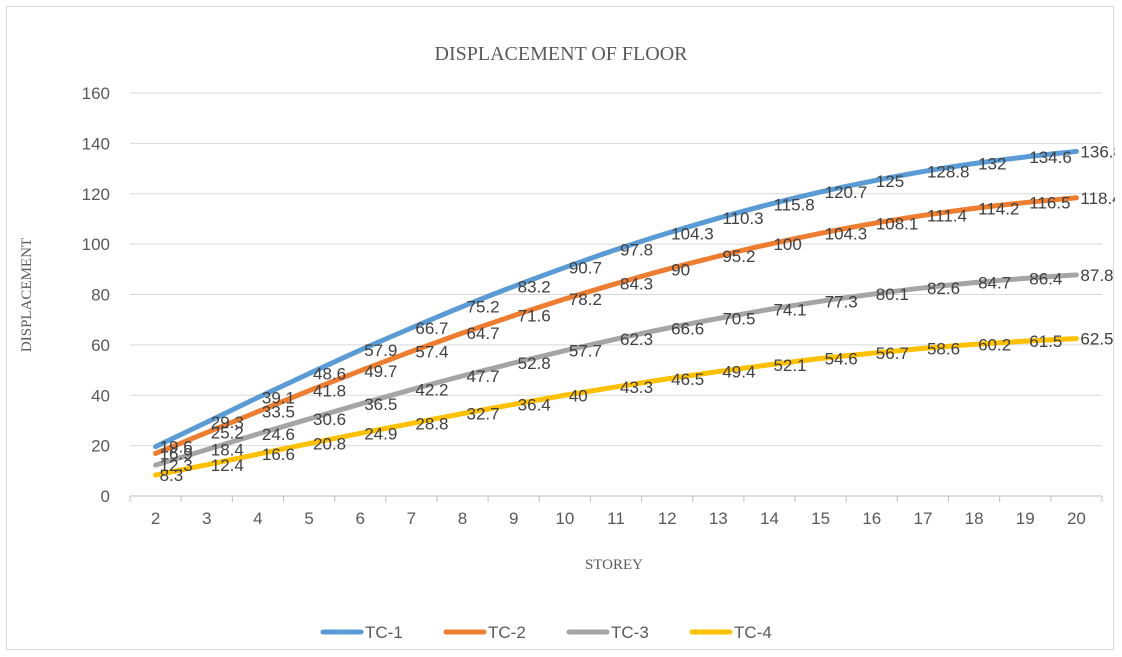 This screenshot has height=657, width=1122. What do you see at coordinates (630, 632) in the screenshot?
I see `legend-label: TC-3` at bounding box center [630, 632].